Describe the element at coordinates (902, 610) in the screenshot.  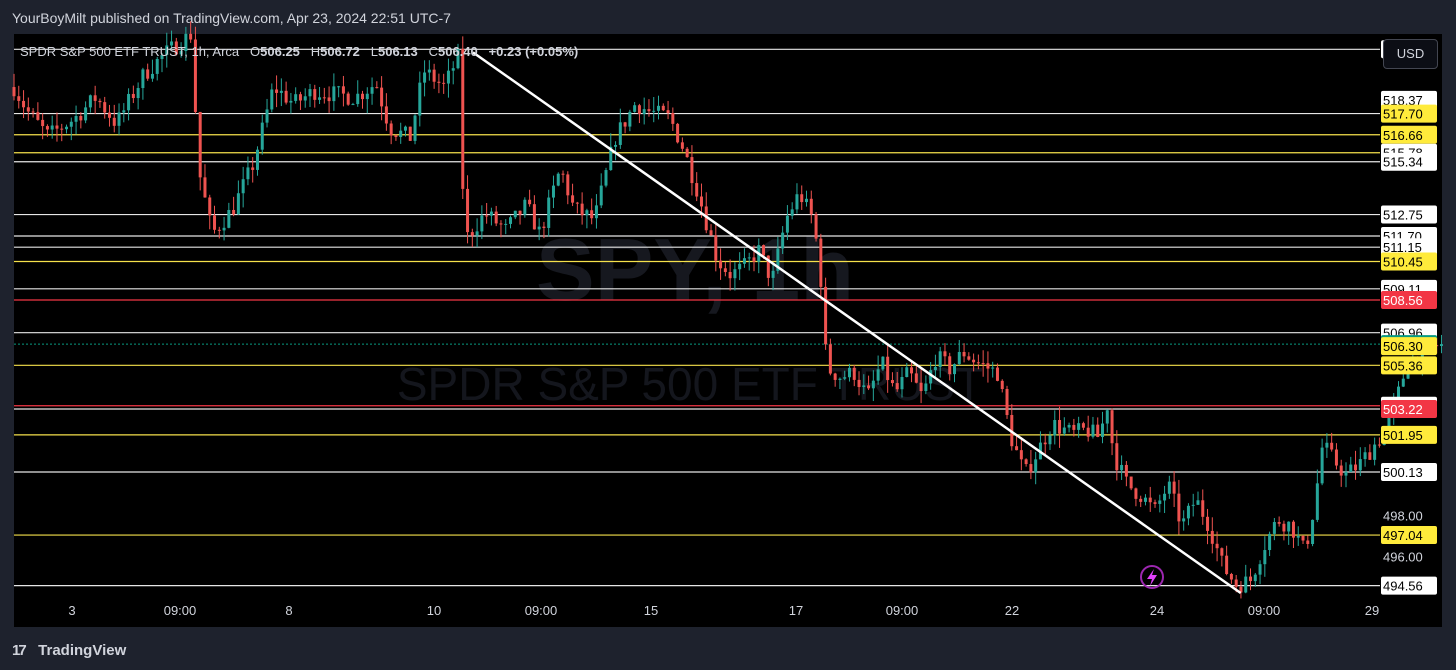
I see `time-tick: 09:00` at that location.